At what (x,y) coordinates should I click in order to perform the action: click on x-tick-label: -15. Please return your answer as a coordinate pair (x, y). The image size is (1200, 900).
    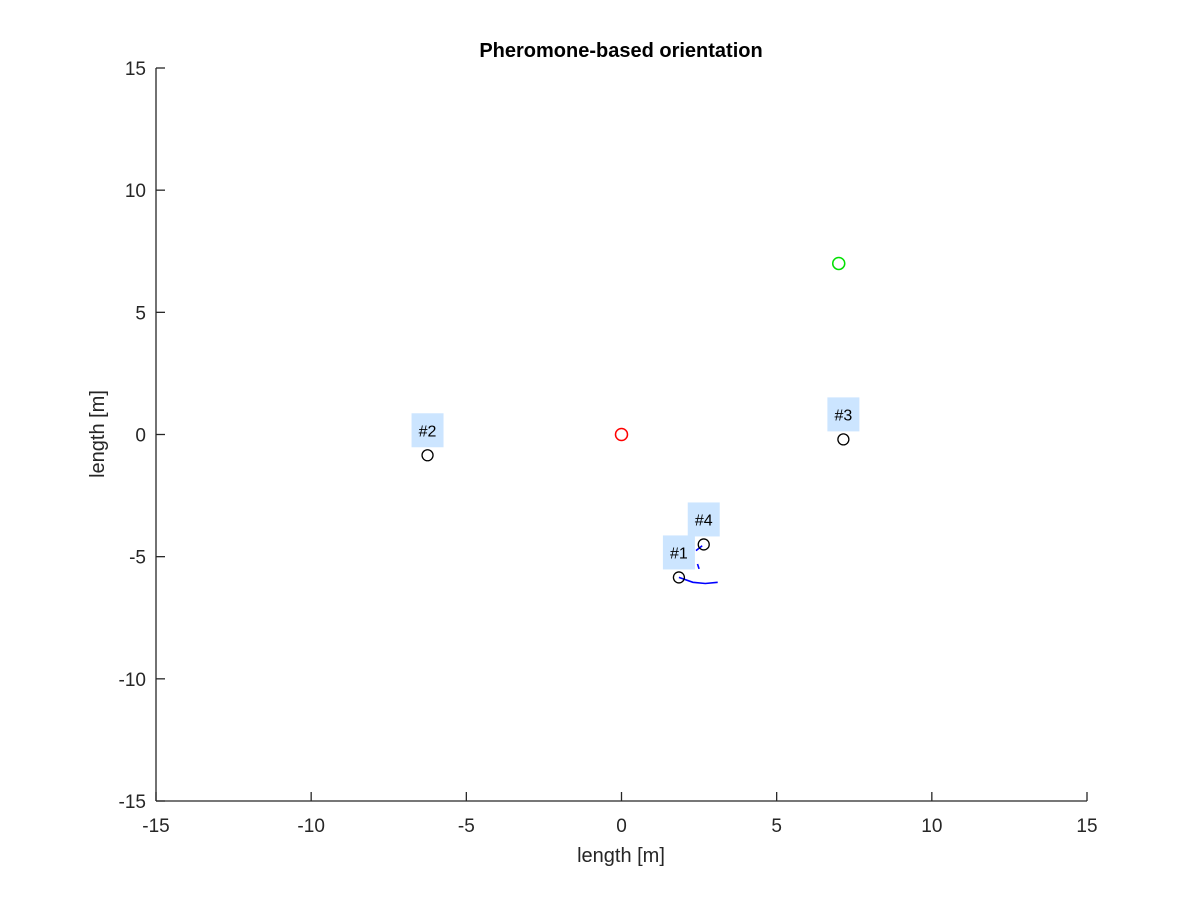
    Looking at the image, I should click on (155, 826).